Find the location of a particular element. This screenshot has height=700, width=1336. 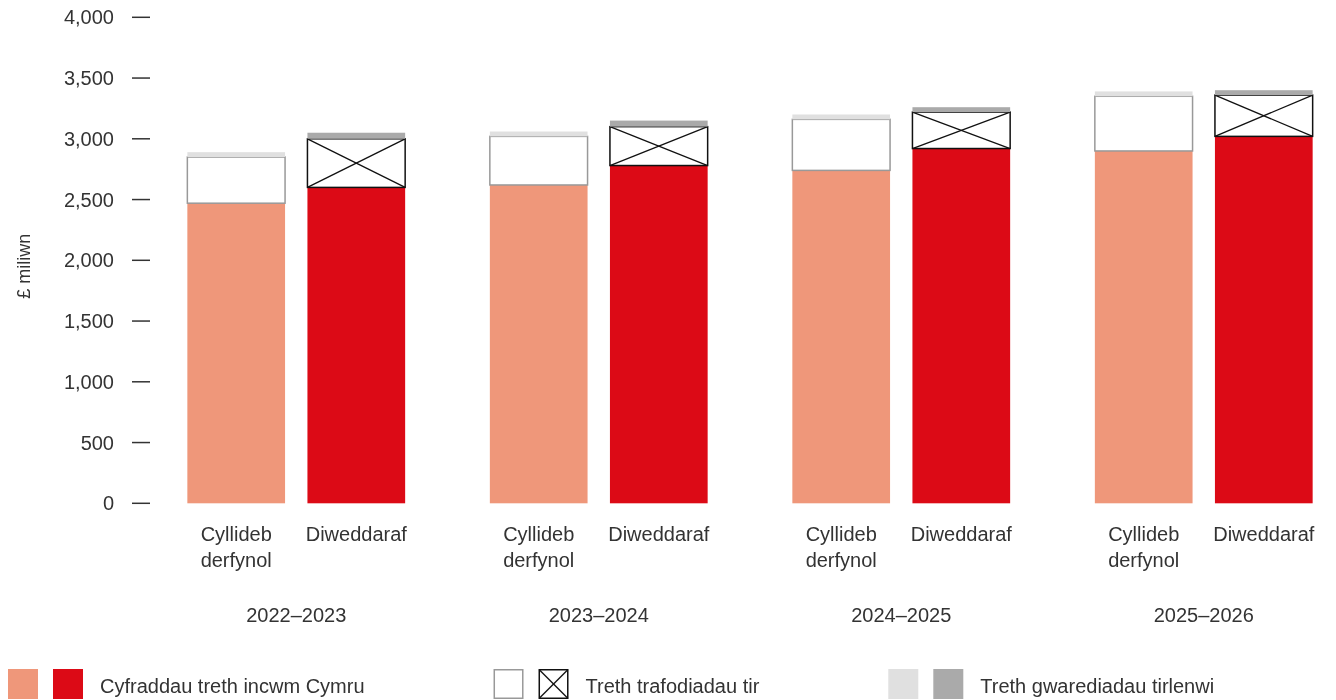

y-tick-label: 1,500 is located at coordinates (88, 321).